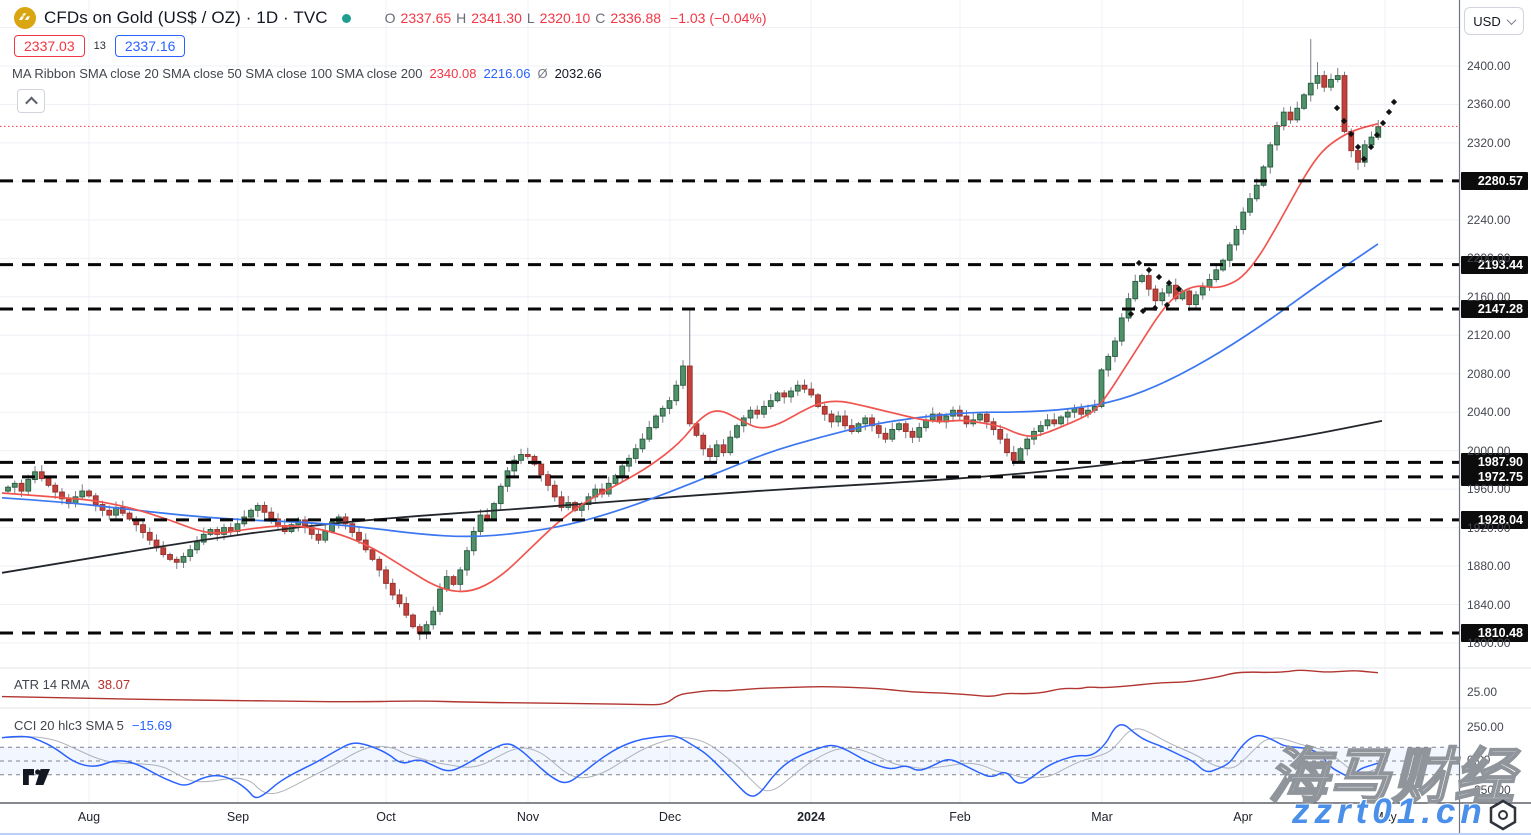 The height and width of the screenshot is (835, 1531). What do you see at coordinates (37, 780) in the screenshot?
I see `tradingview-logo` at bounding box center [37, 780].